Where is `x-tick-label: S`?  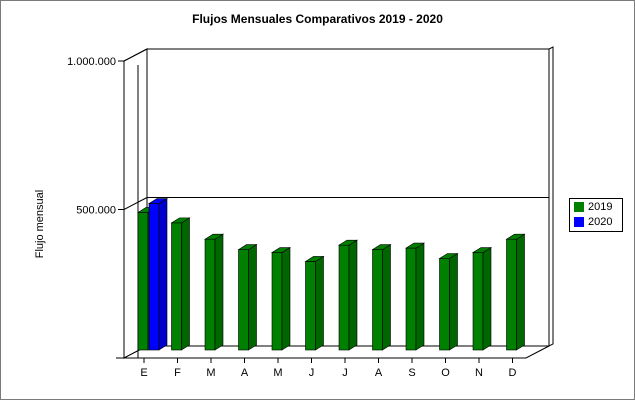
x-tick-label: S is located at coordinates (411, 373).